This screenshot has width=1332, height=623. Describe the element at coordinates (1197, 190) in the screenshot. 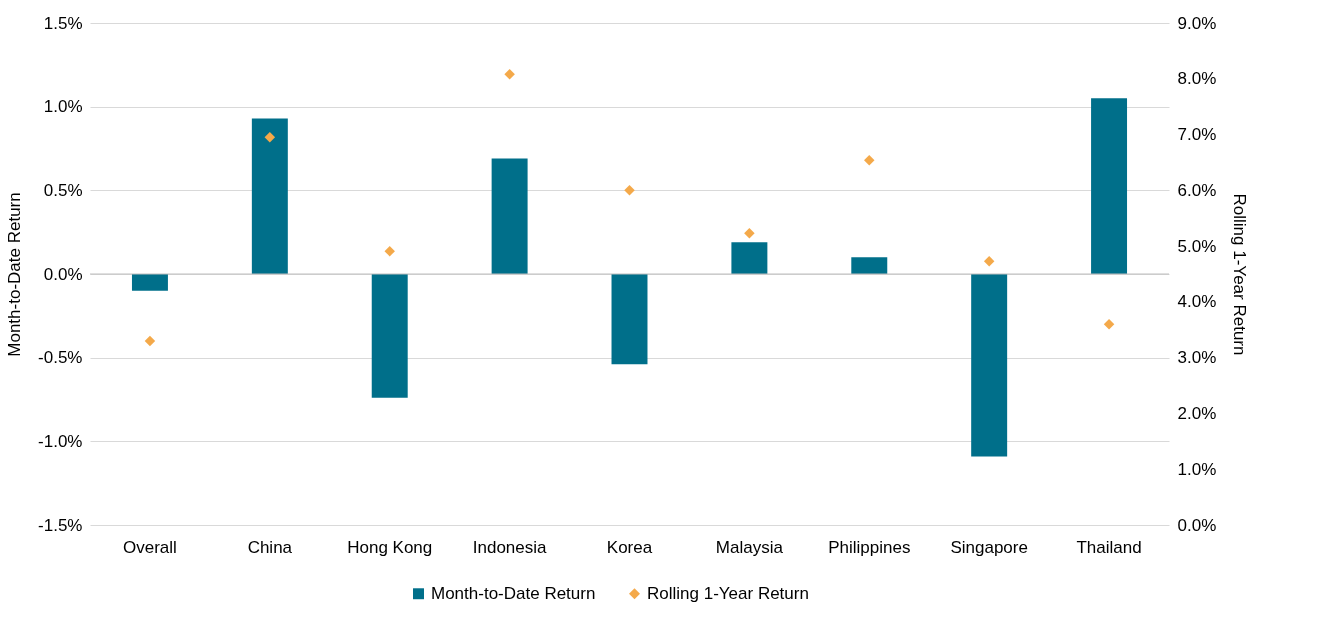

I see `y2-tick-label: 6.0%` at that location.